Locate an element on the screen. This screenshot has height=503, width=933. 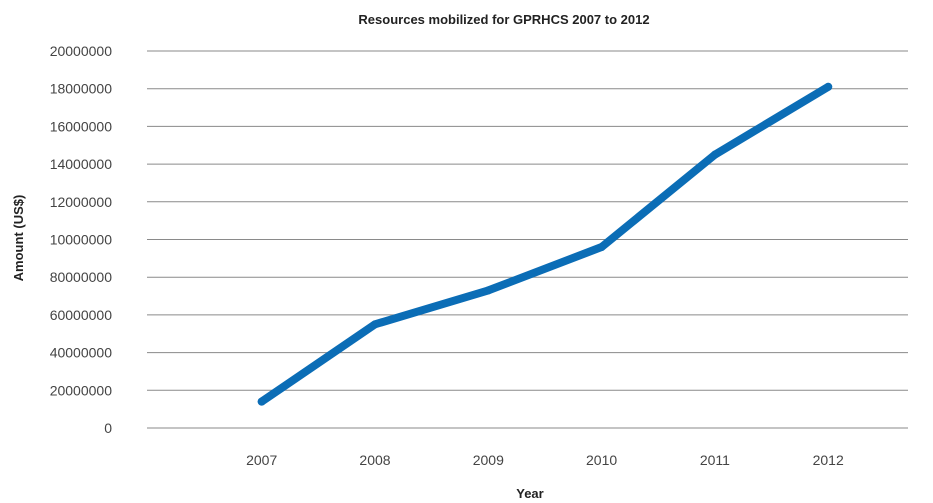
y-tick-label: 14000000 is located at coordinates (81, 164).